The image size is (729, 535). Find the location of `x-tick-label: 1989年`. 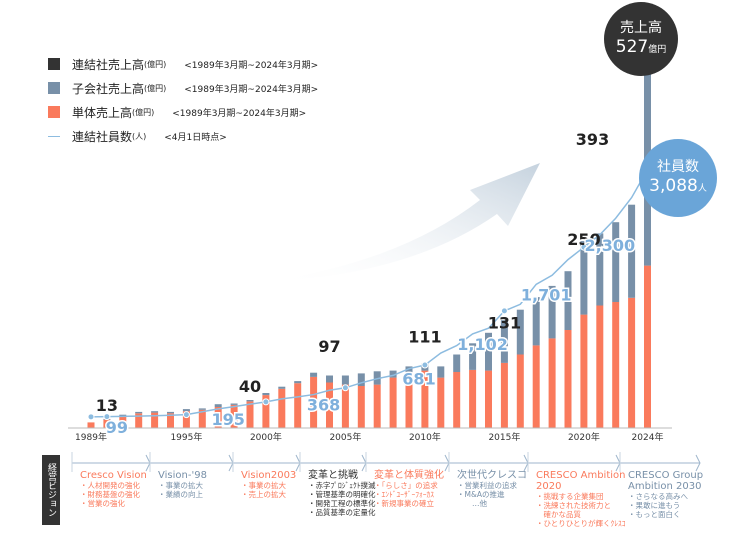

x-tick-label: 1989年 is located at coordinates (91, 437).